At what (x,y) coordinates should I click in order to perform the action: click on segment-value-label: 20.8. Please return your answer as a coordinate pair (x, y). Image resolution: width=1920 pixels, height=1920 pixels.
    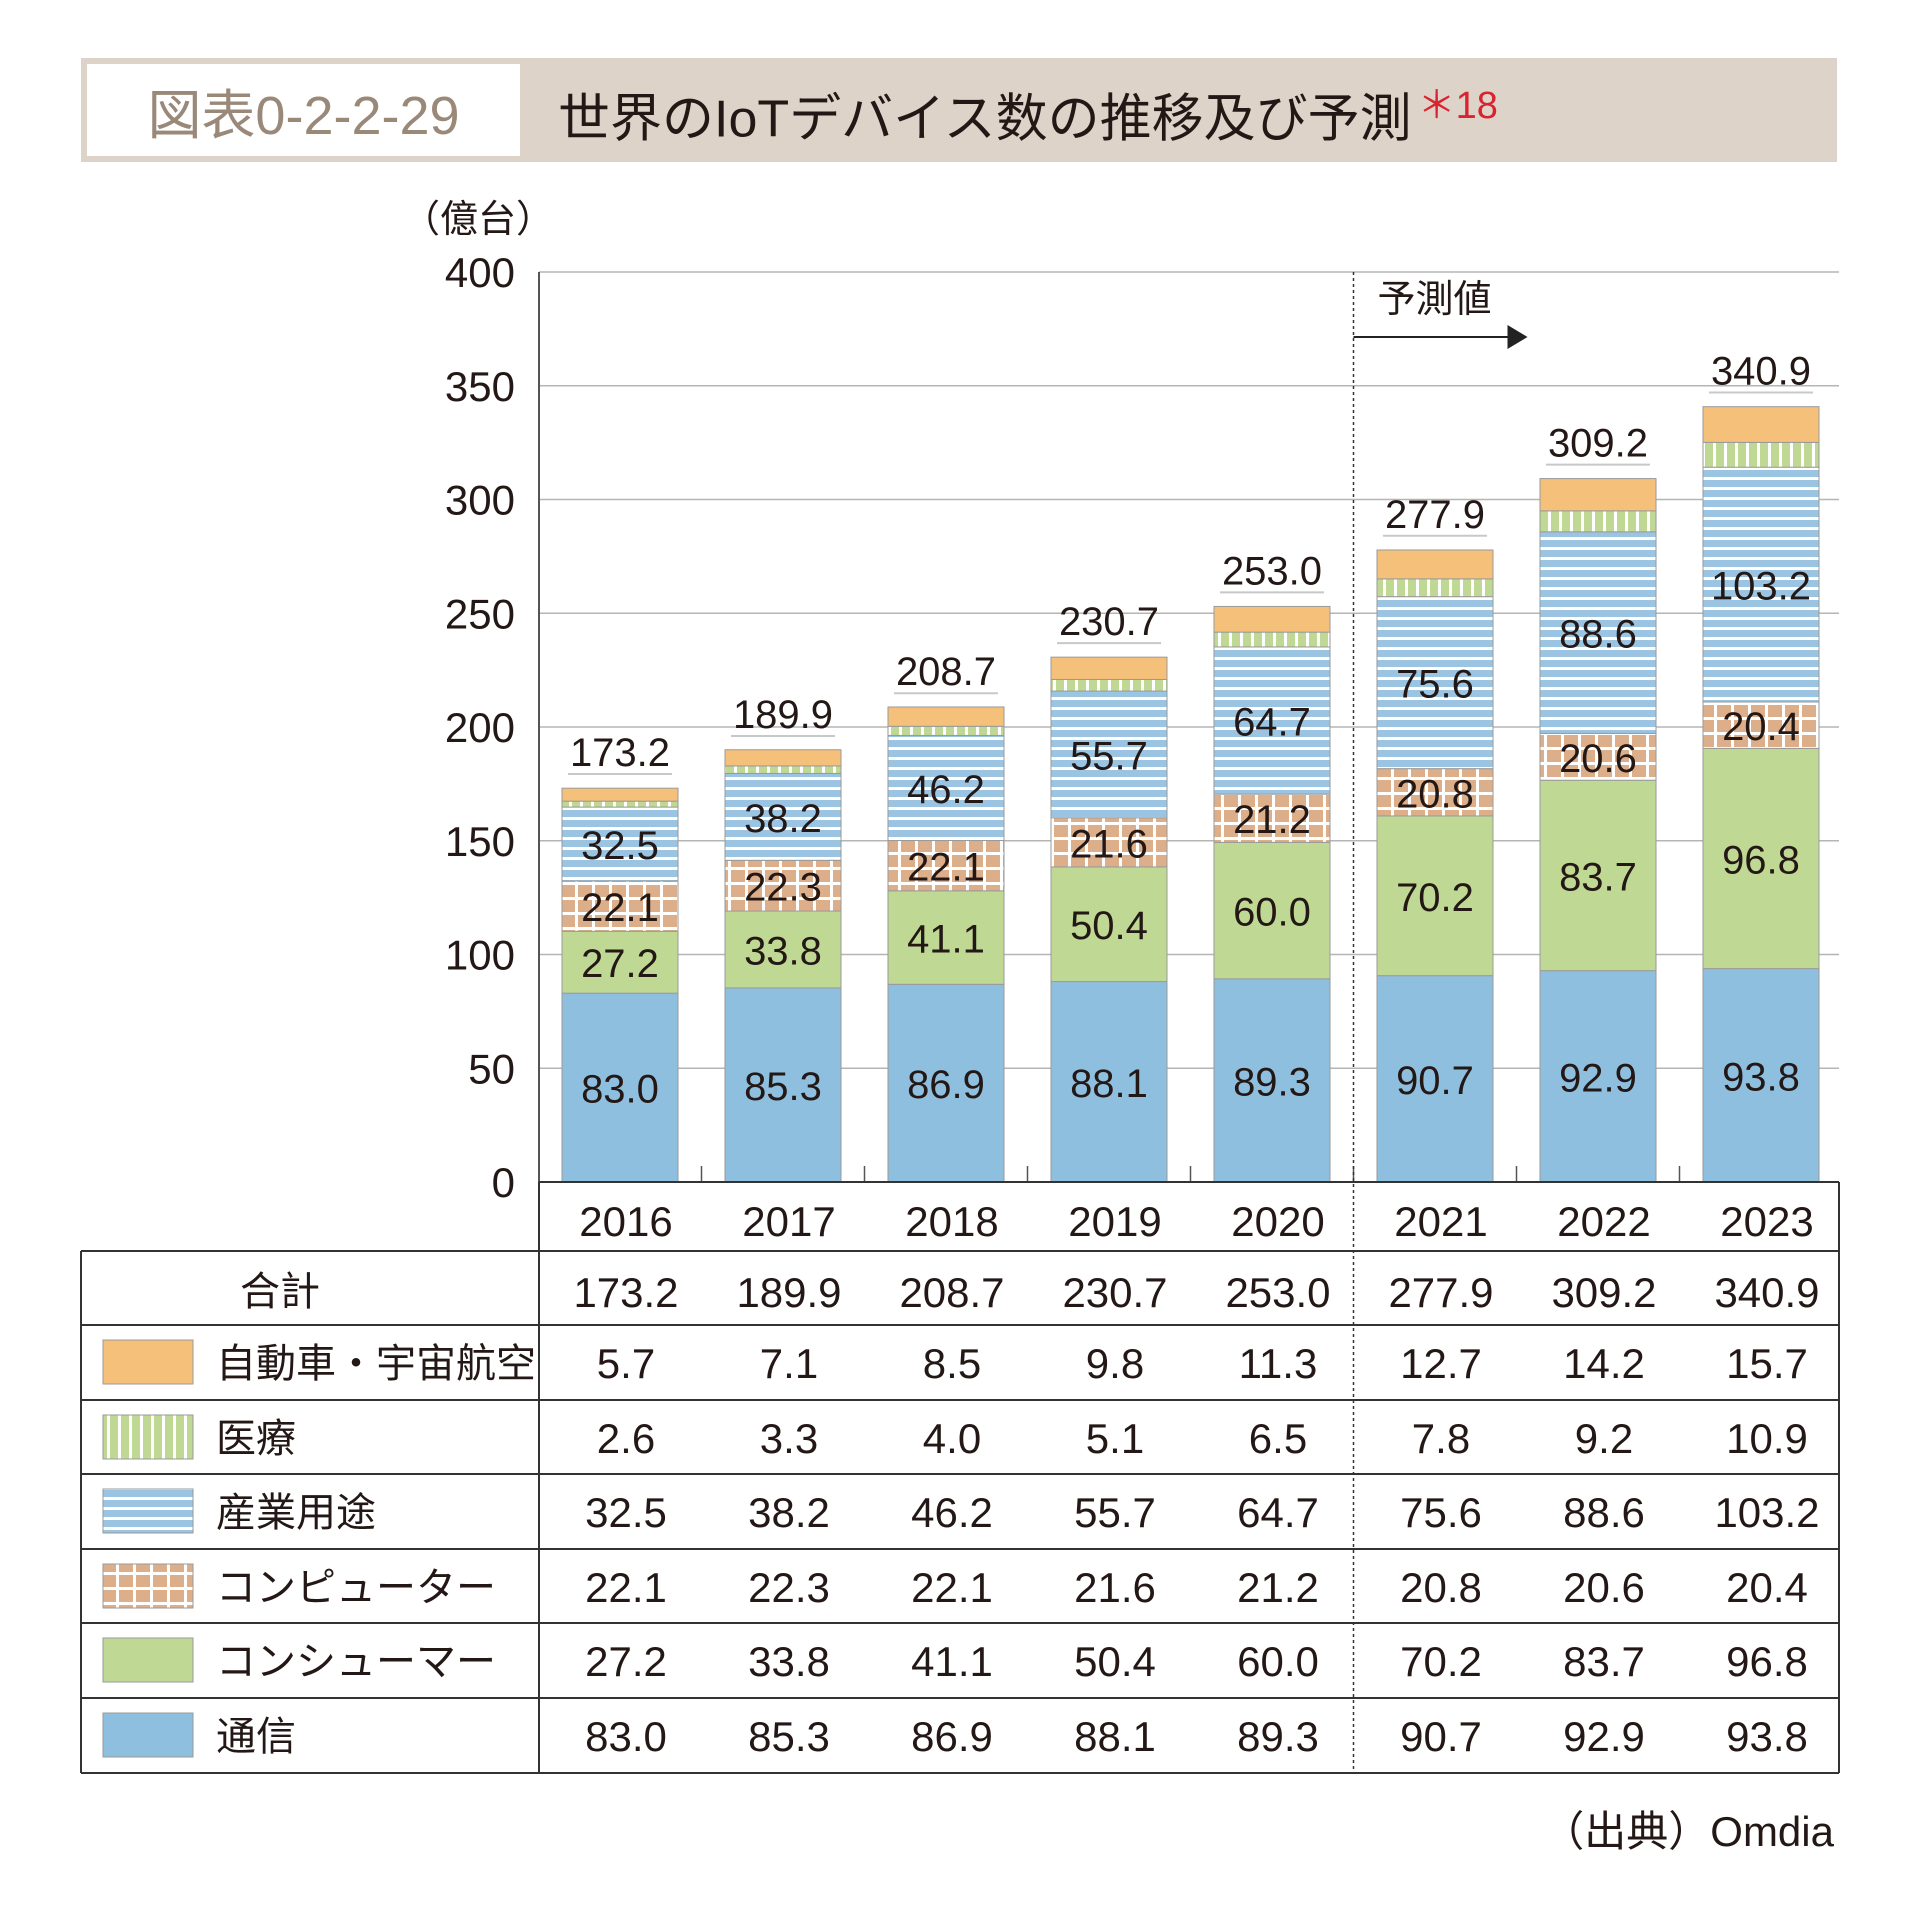
    Looking at the image, I should click on (1435, 794).